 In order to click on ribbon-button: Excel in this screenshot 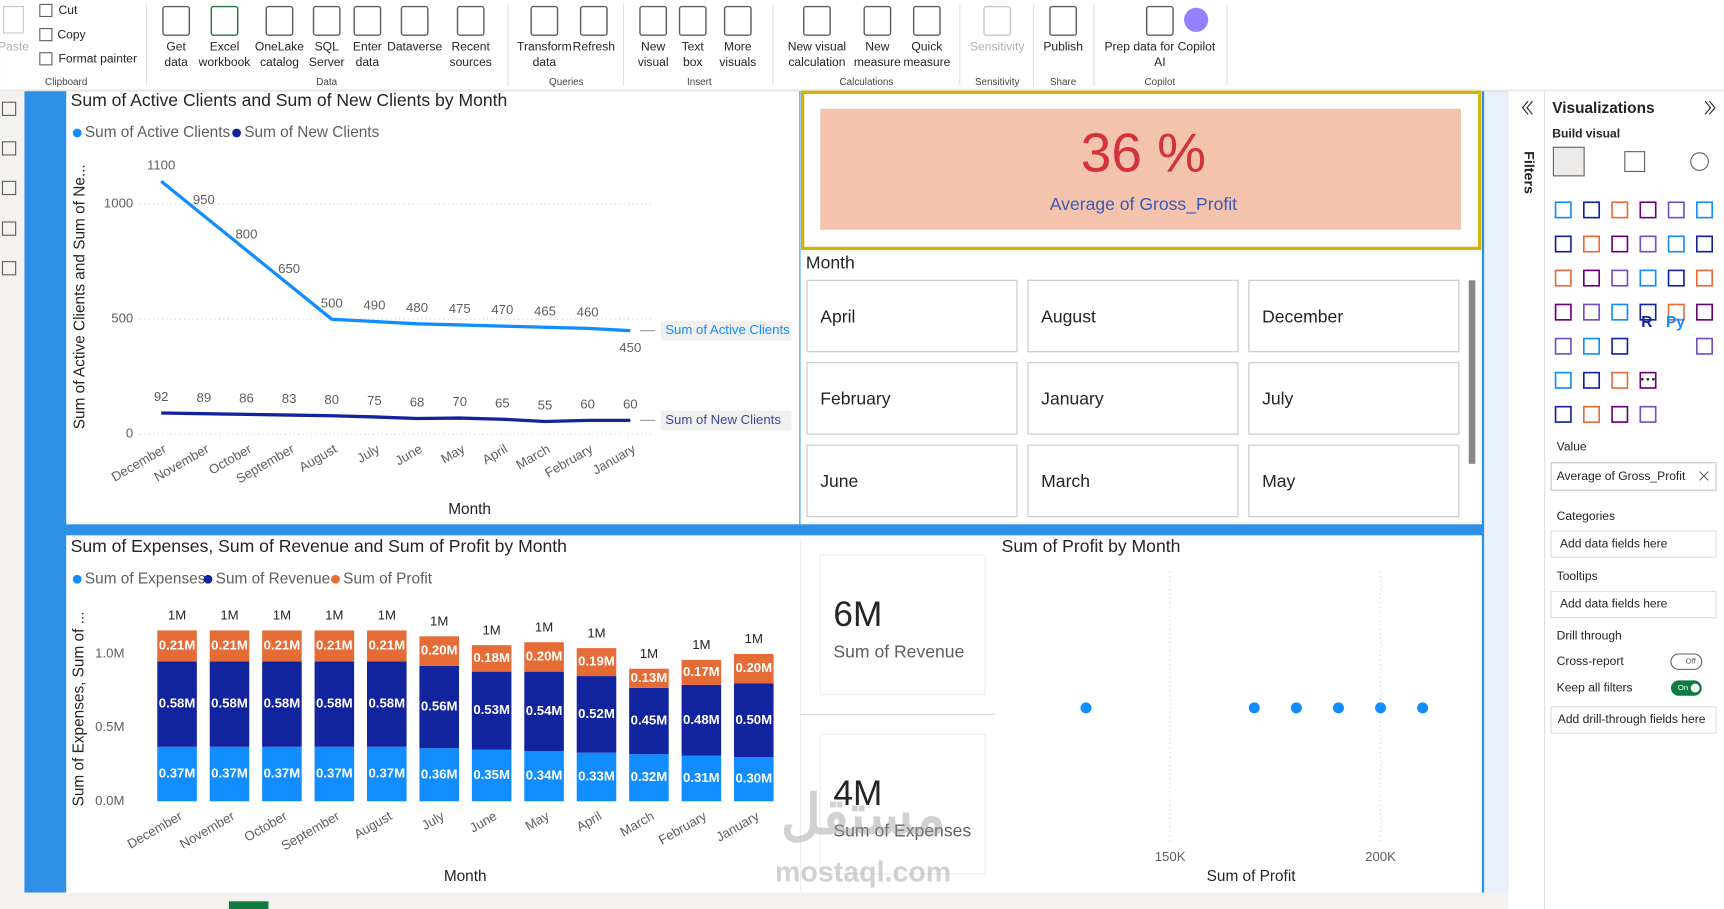, I will do `click(225, 46)`.